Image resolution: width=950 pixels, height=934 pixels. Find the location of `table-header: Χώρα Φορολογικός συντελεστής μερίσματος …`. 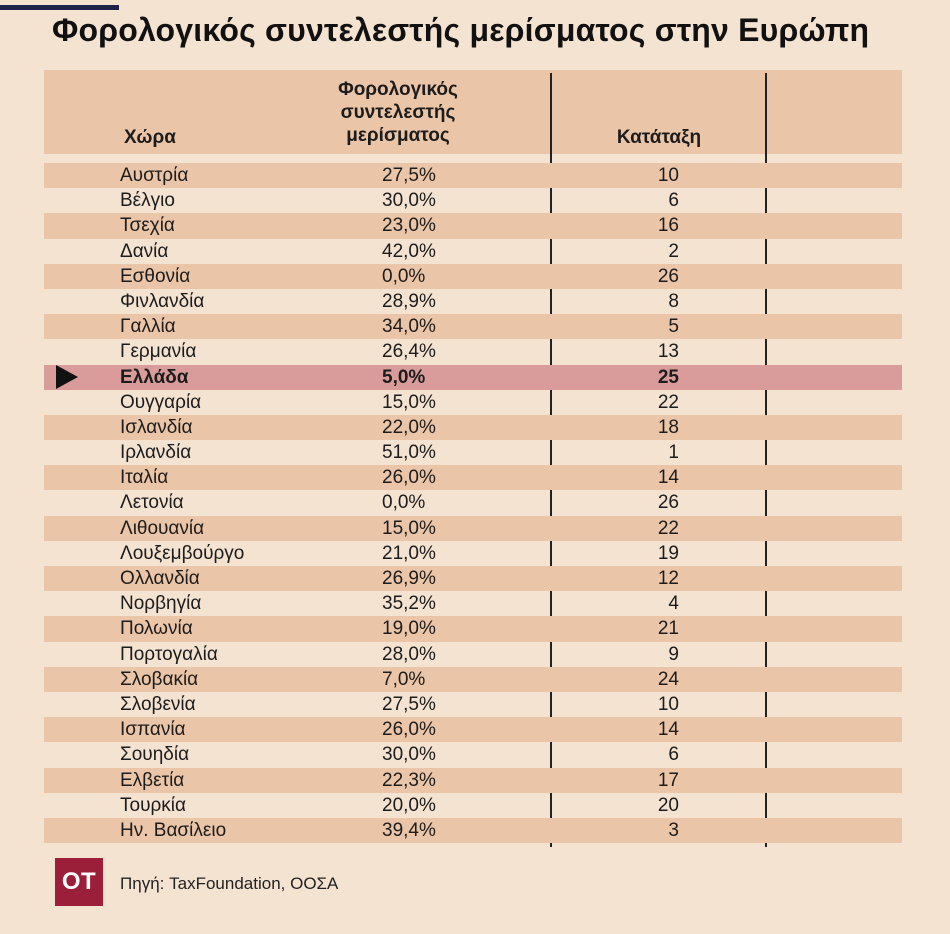

table-header: Χώρα Φορολογικός συντελεστής μερίσματος … is located at coordinates (473, 112).